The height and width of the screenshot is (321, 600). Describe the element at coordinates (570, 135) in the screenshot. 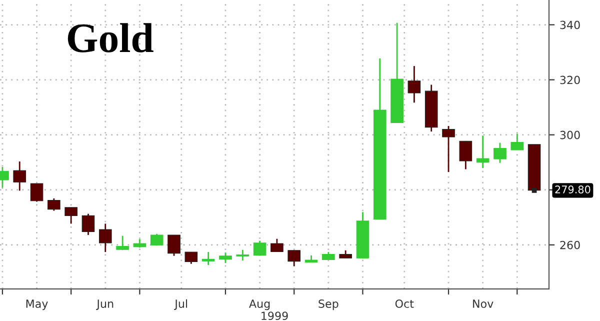

I see `y-tick-label: 300` at that location.